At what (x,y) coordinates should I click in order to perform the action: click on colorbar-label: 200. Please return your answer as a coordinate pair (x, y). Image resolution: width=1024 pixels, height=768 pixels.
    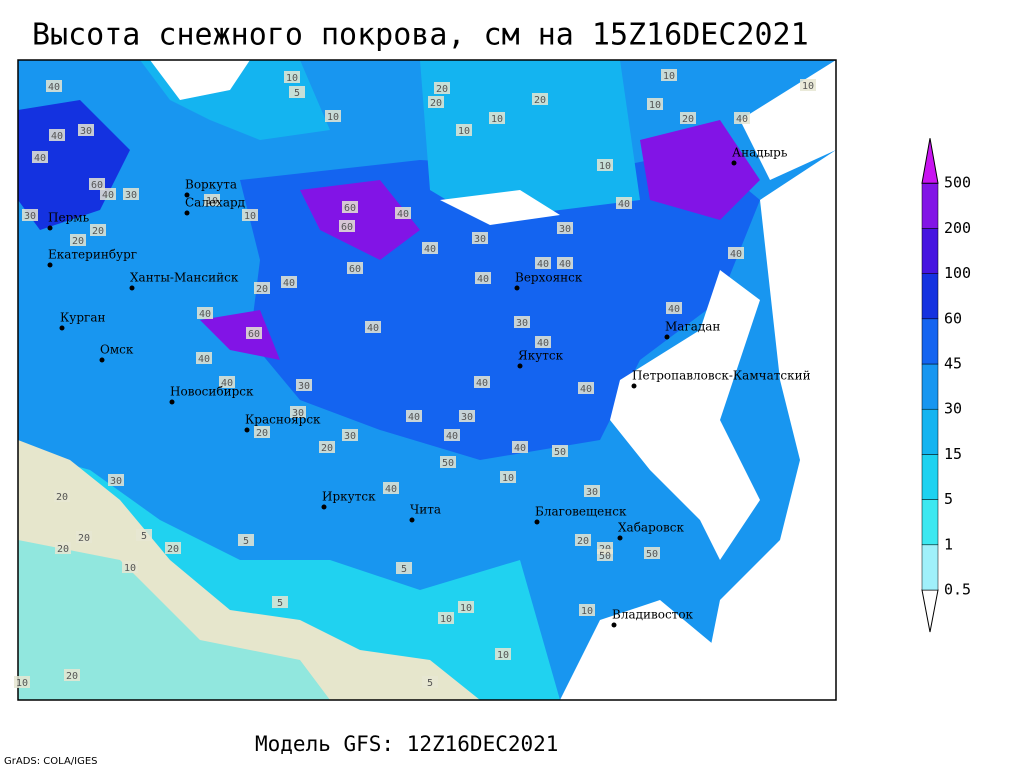
    Looking at the image, I should click on (957, 228).